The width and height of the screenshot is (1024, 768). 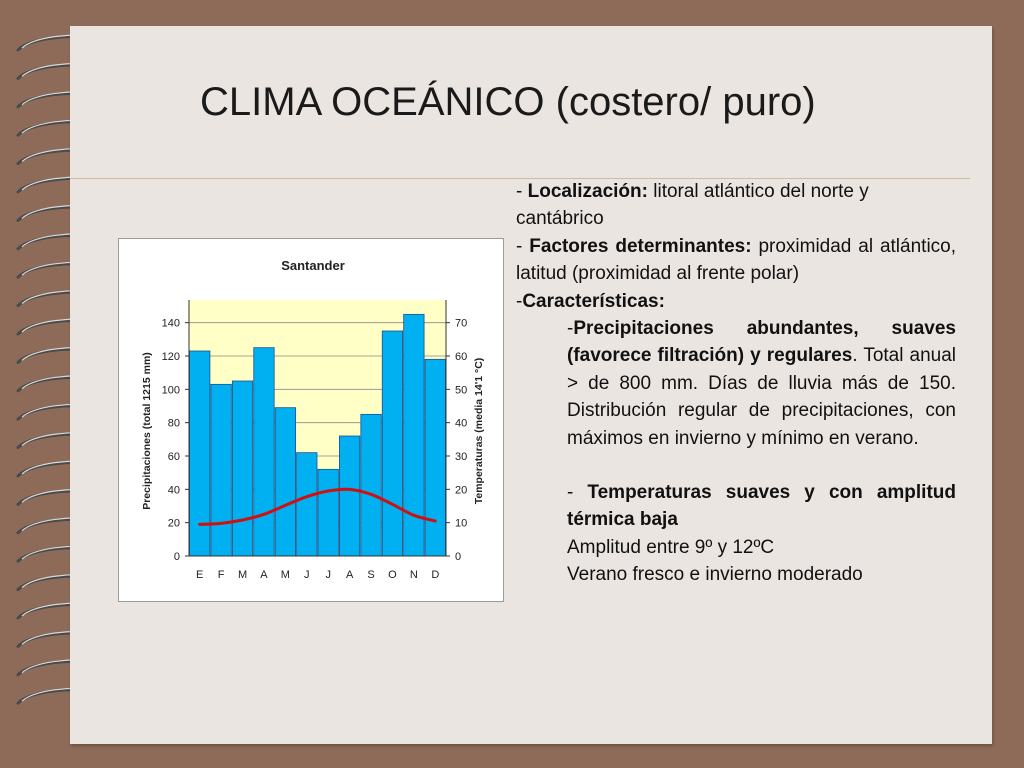 I want to click on x-tick-label: S, so click(x=370, y=575).